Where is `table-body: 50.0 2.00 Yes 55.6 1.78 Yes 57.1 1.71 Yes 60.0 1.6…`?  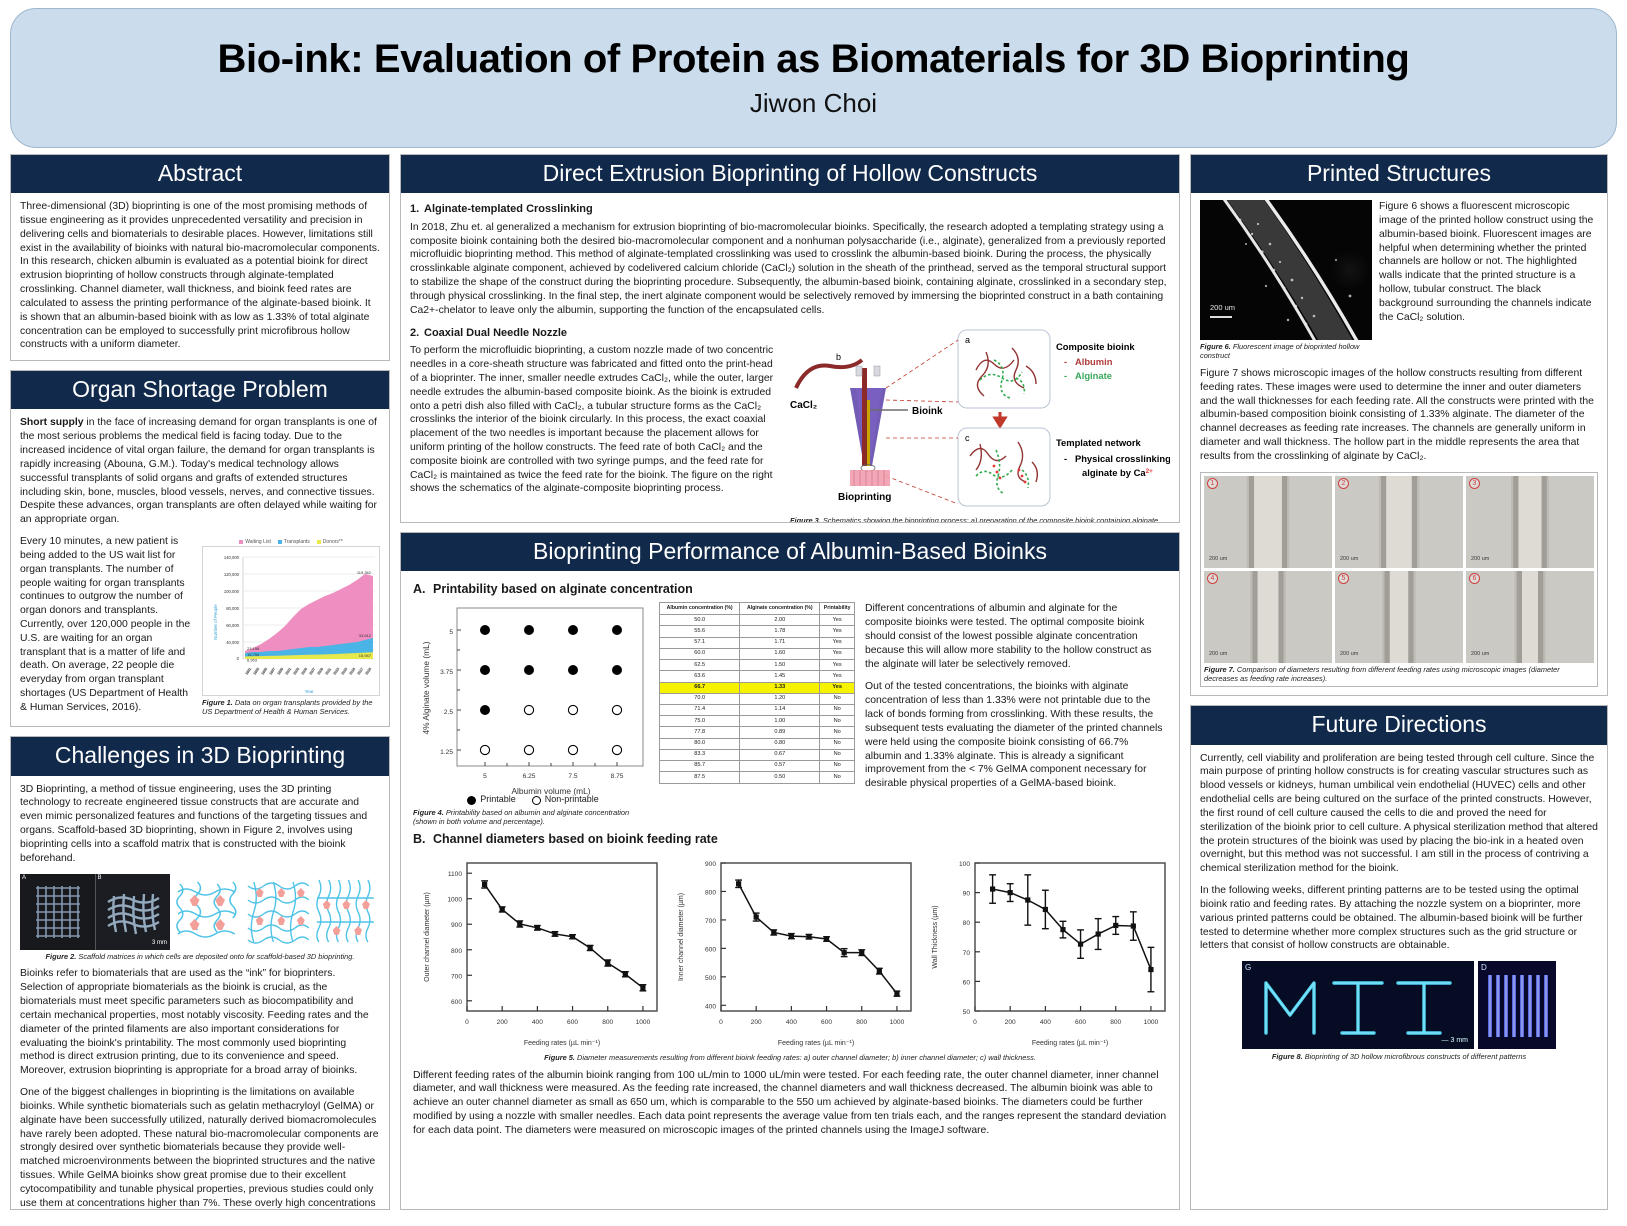
table-body: 50.0 2.00 Yes 55.6 1.78 Yes 57.1 1.71 Yes 60.0 1.6… is located at coordinates (756, 699).